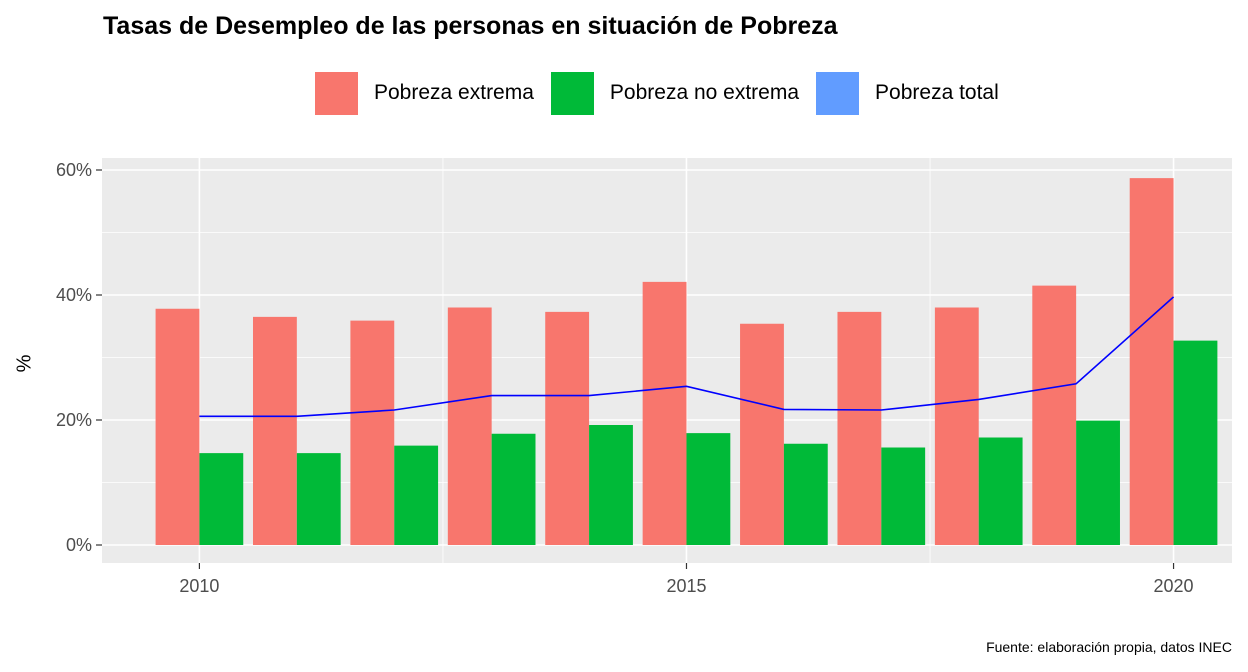 The width and height of the screenshot is (1248, 672). I want to click on bar-pobreza-extrema-2013, so click(469, 426).